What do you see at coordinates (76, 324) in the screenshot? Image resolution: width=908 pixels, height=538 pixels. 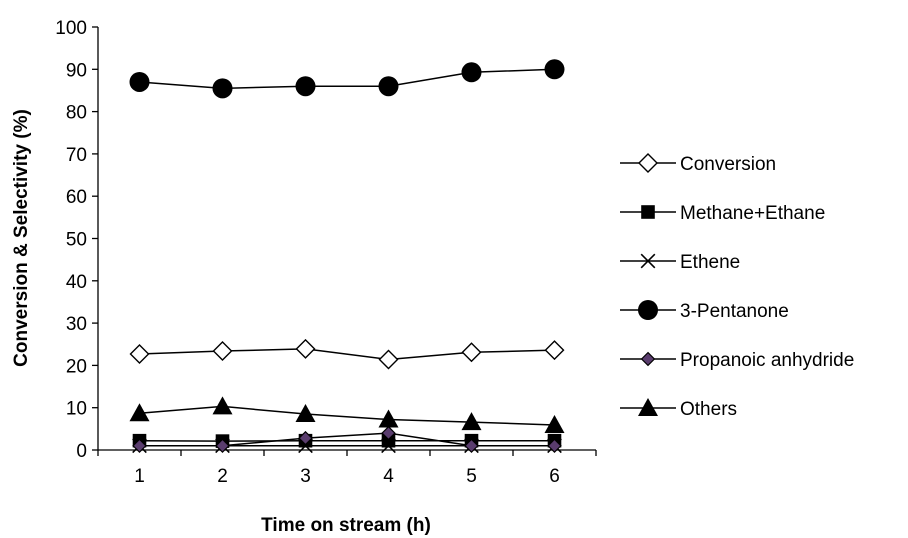 I see `y-tick-label: 30` at bounding box center [76, 324].